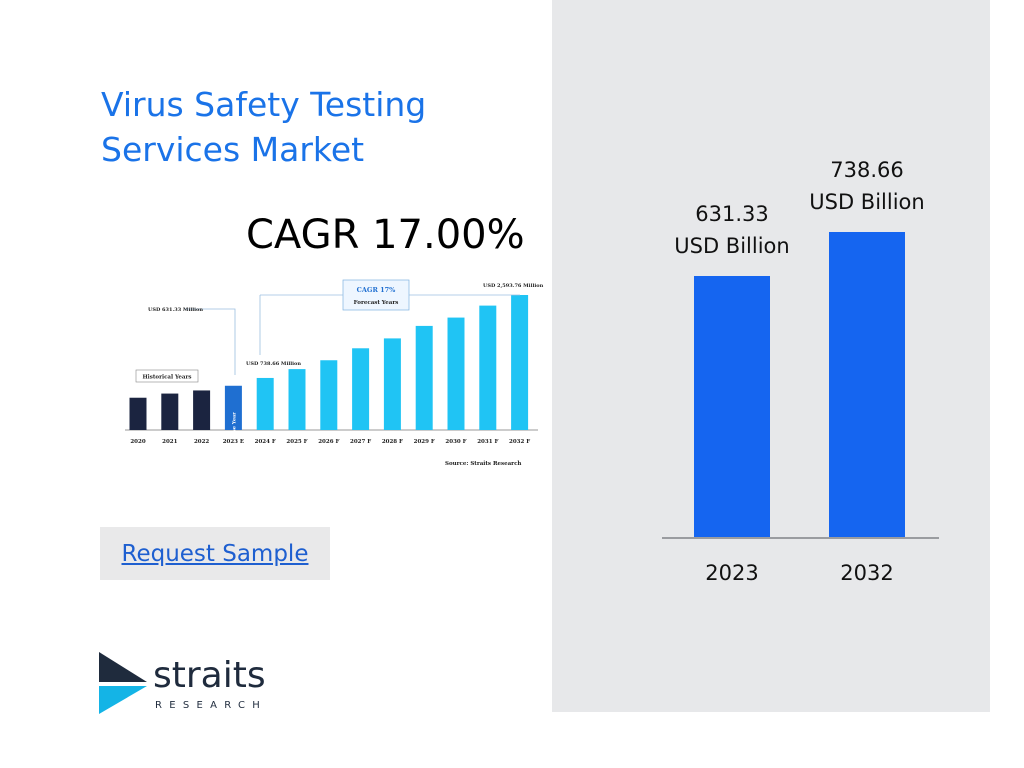 The image size is (1024, 768). What do you see at coordinates (211, 705) in the screenshot?
I see `logo-subtitle: RESEARCH` at bounding box center [211, 705].